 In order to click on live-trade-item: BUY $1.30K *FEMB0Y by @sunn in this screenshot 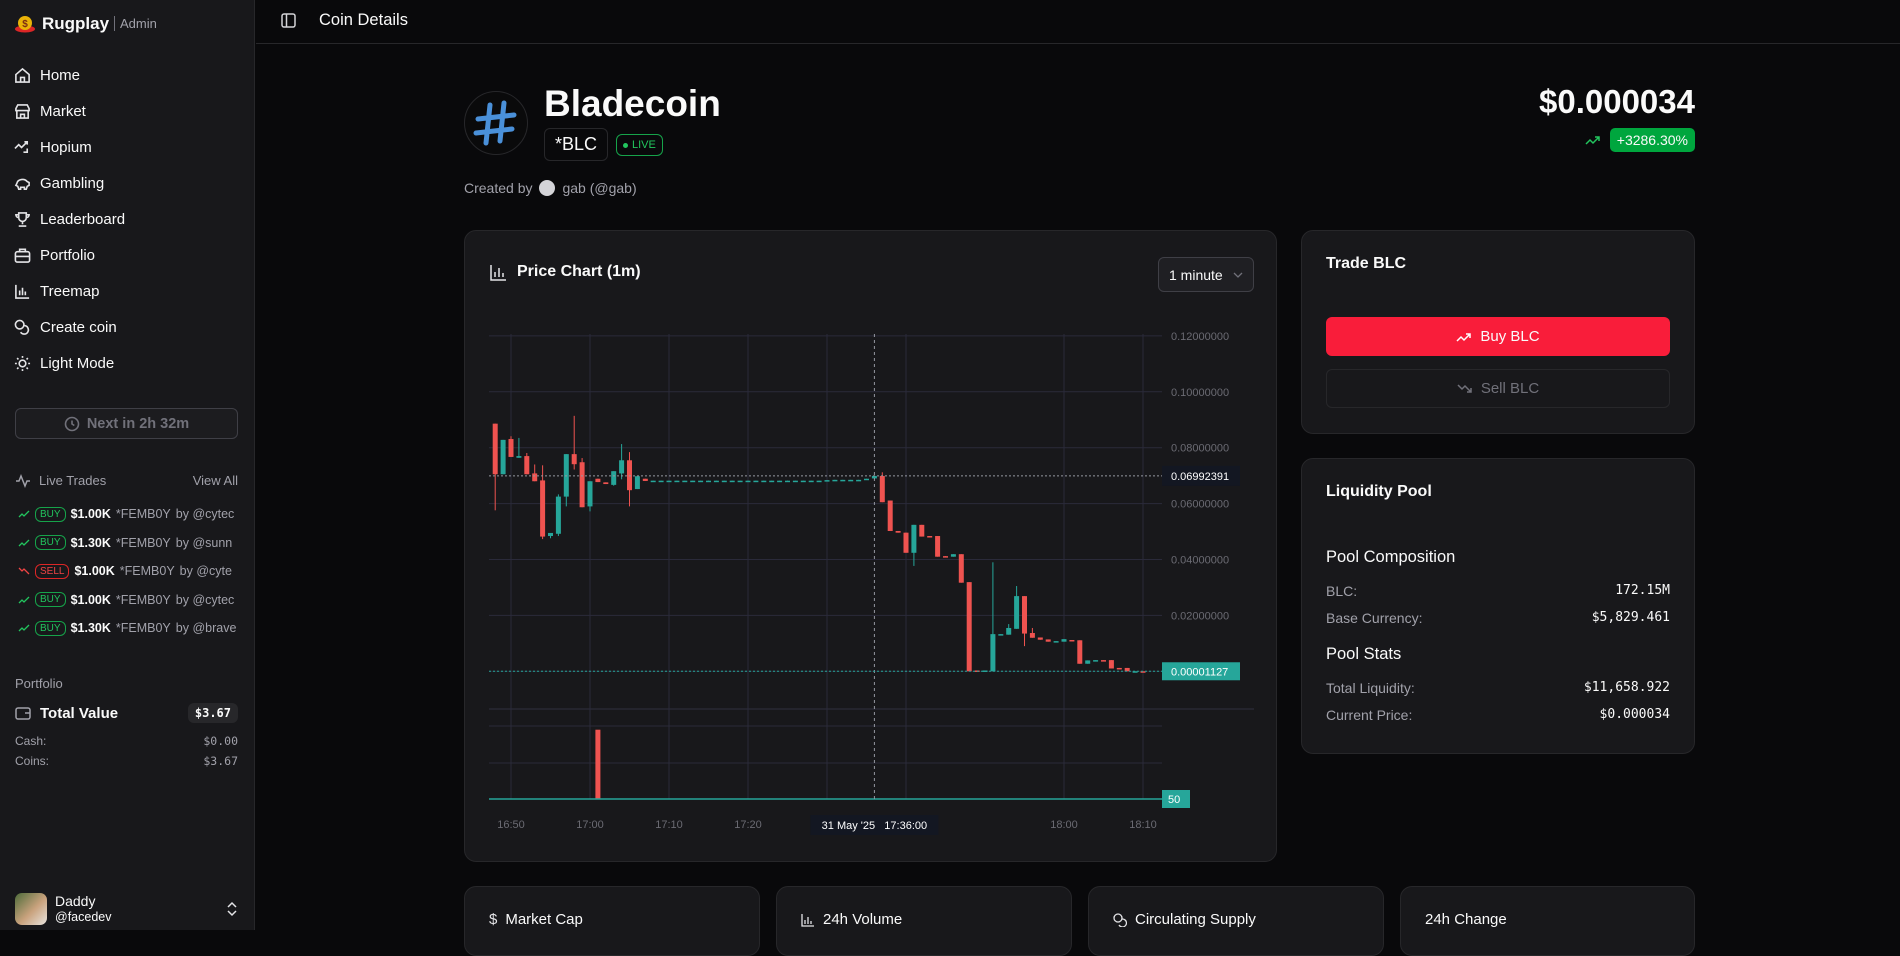, I will do `click(128, 543)`.